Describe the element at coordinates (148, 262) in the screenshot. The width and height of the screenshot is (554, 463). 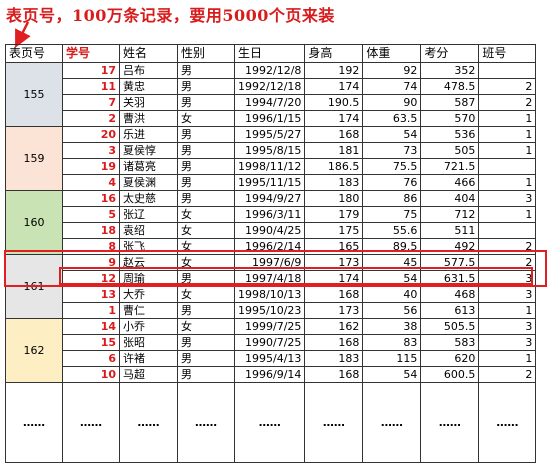
I see `name-cell: 赵云` at that location.